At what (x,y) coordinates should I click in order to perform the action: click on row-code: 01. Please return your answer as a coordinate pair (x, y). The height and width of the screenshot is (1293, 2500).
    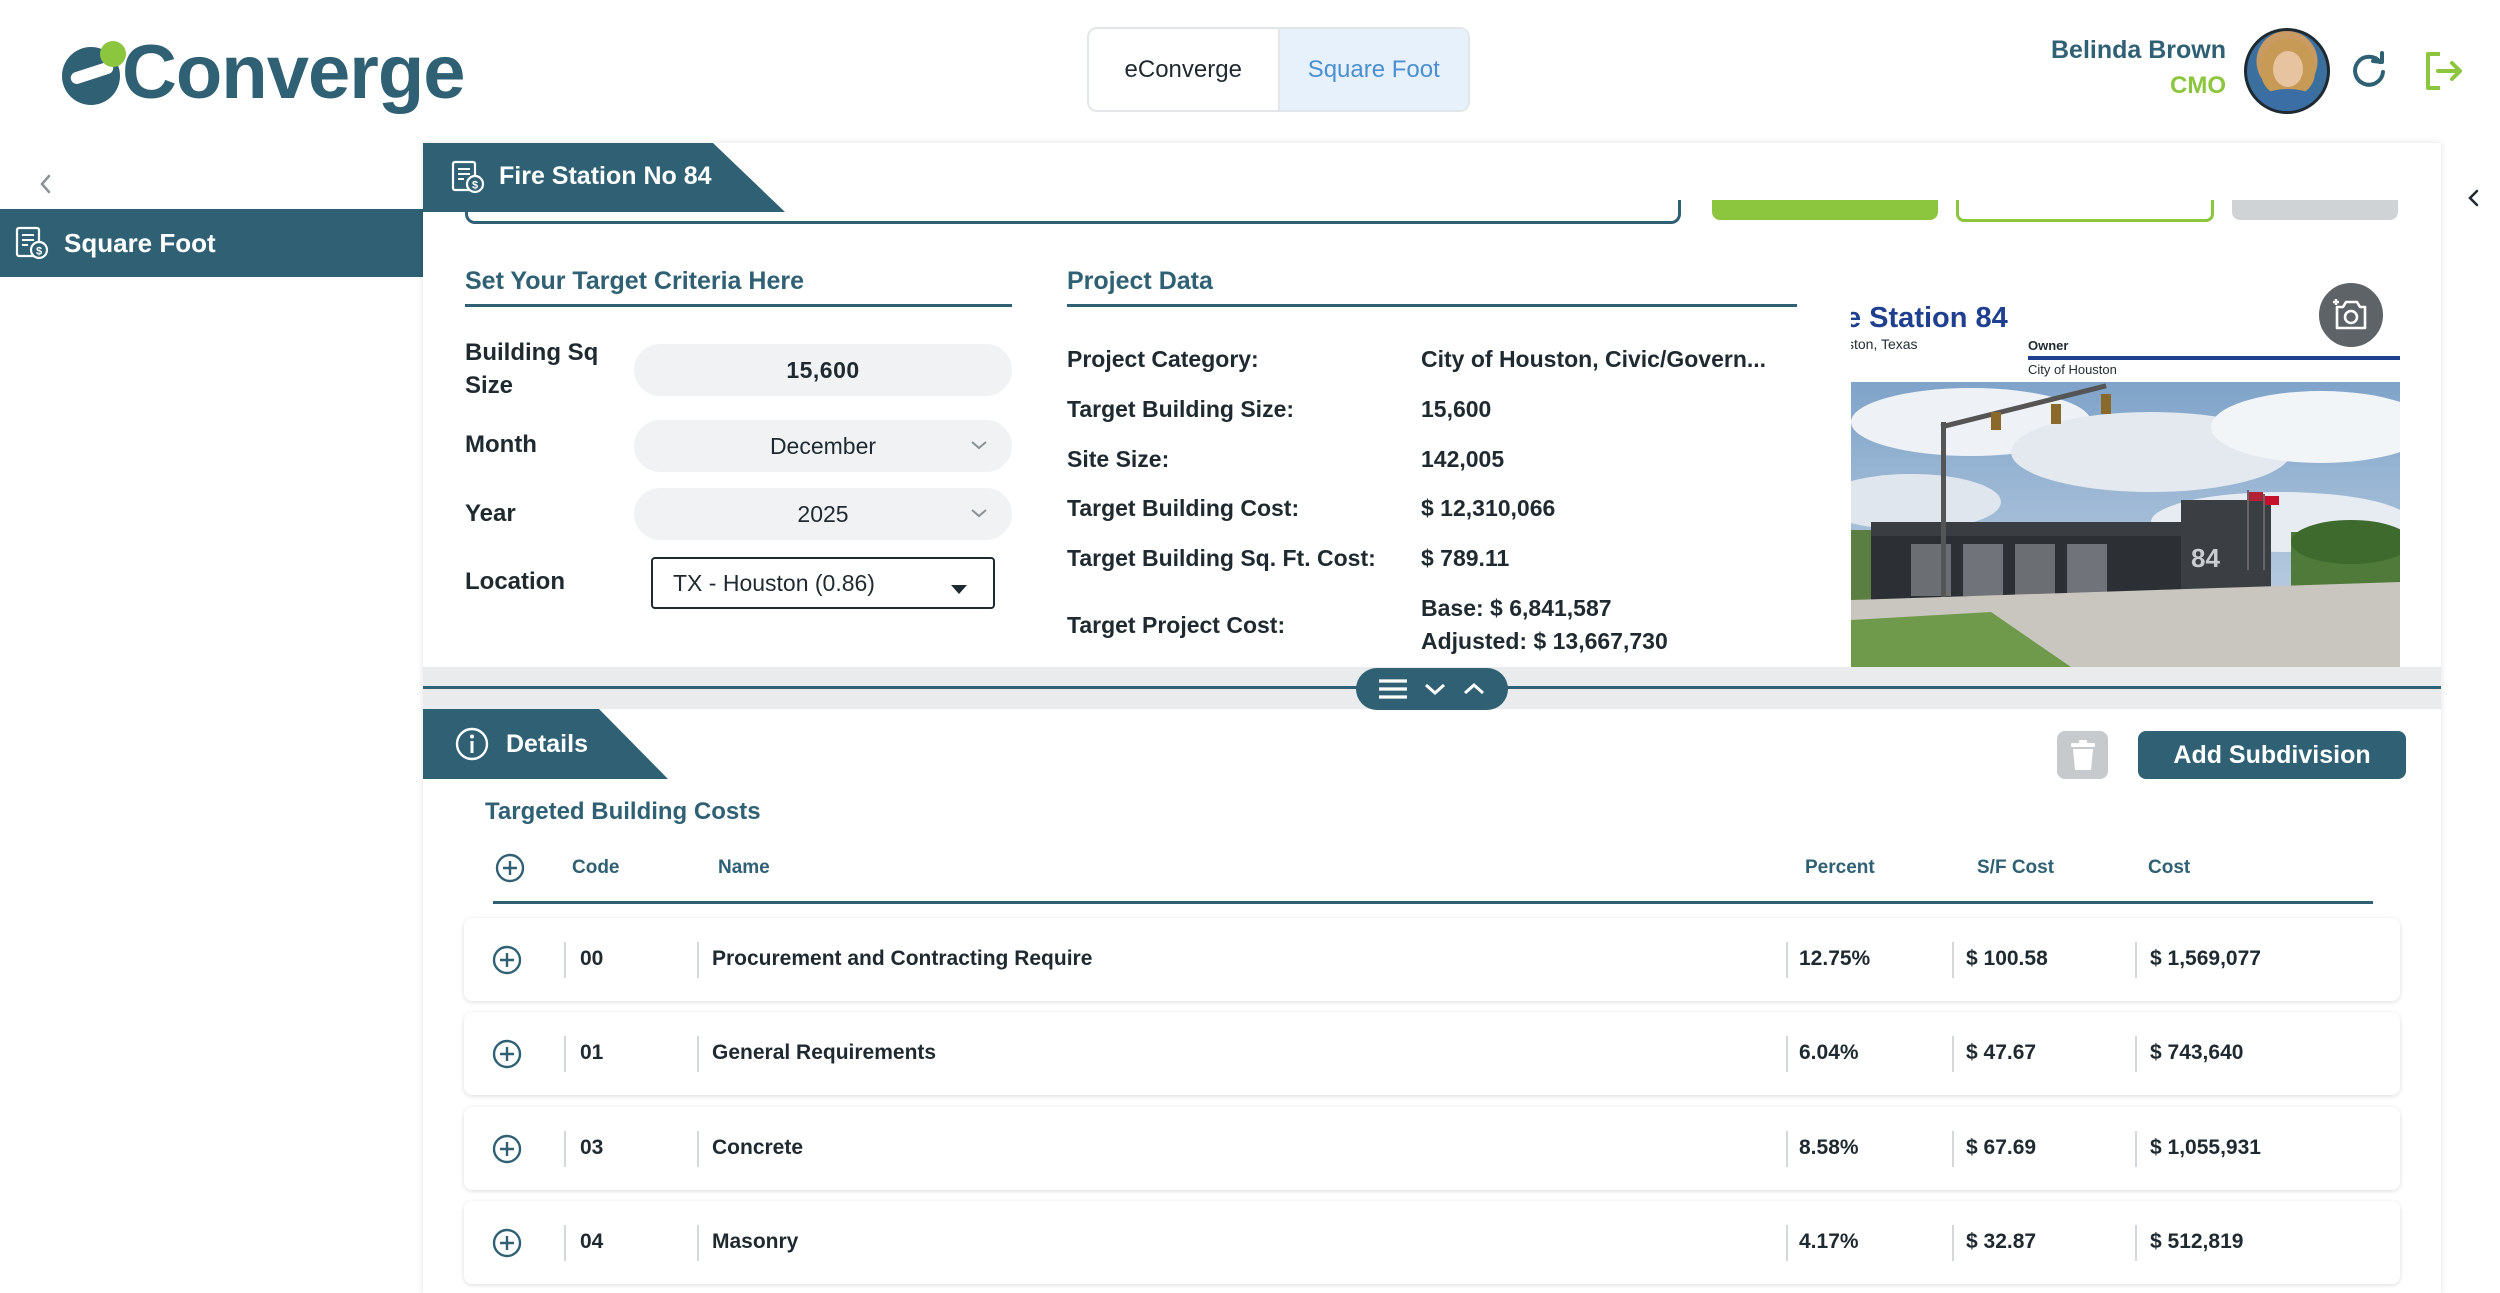
    Looking at the image, I should click on (592, 1052).